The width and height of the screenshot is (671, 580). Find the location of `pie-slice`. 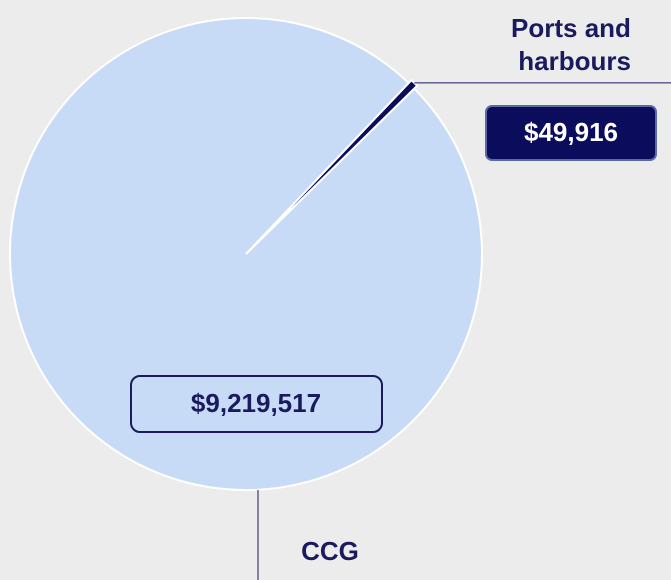

pie-slice is located at coordinates (333, 165).